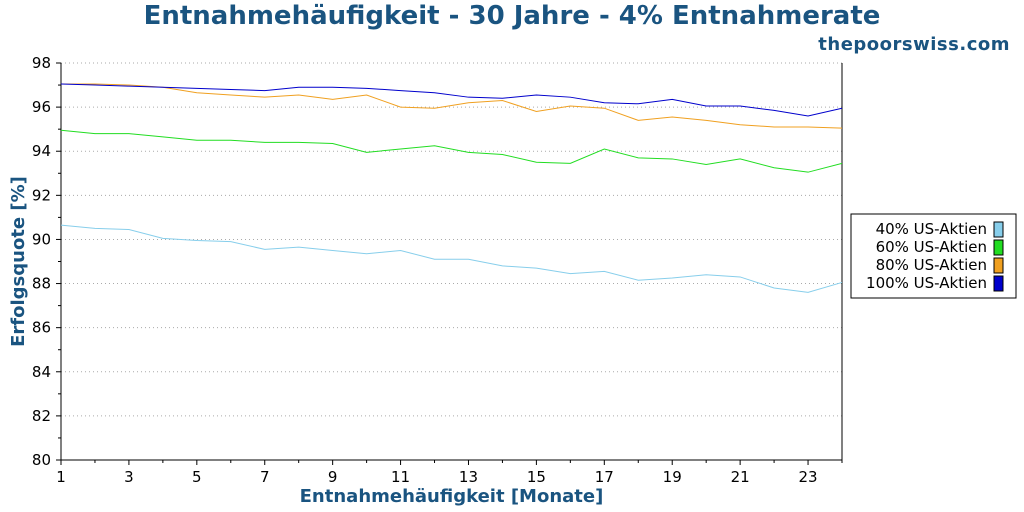  What do you see at coordinates (931, 229) in the screenshot?
I see `legend-label-0: 40% US-Aktien` at bounding box center [931, 229].